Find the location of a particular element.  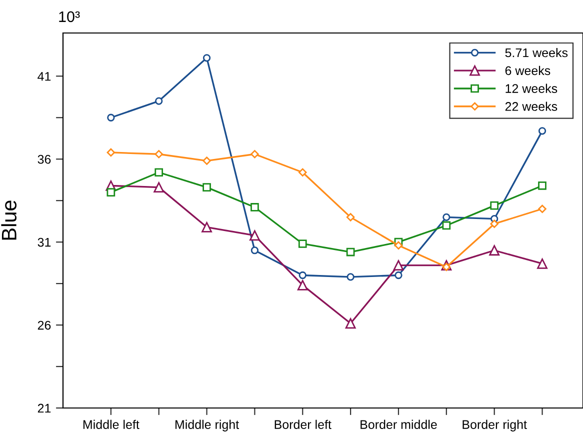

y-tick-label: 31 is located at coordinates (44, 242).